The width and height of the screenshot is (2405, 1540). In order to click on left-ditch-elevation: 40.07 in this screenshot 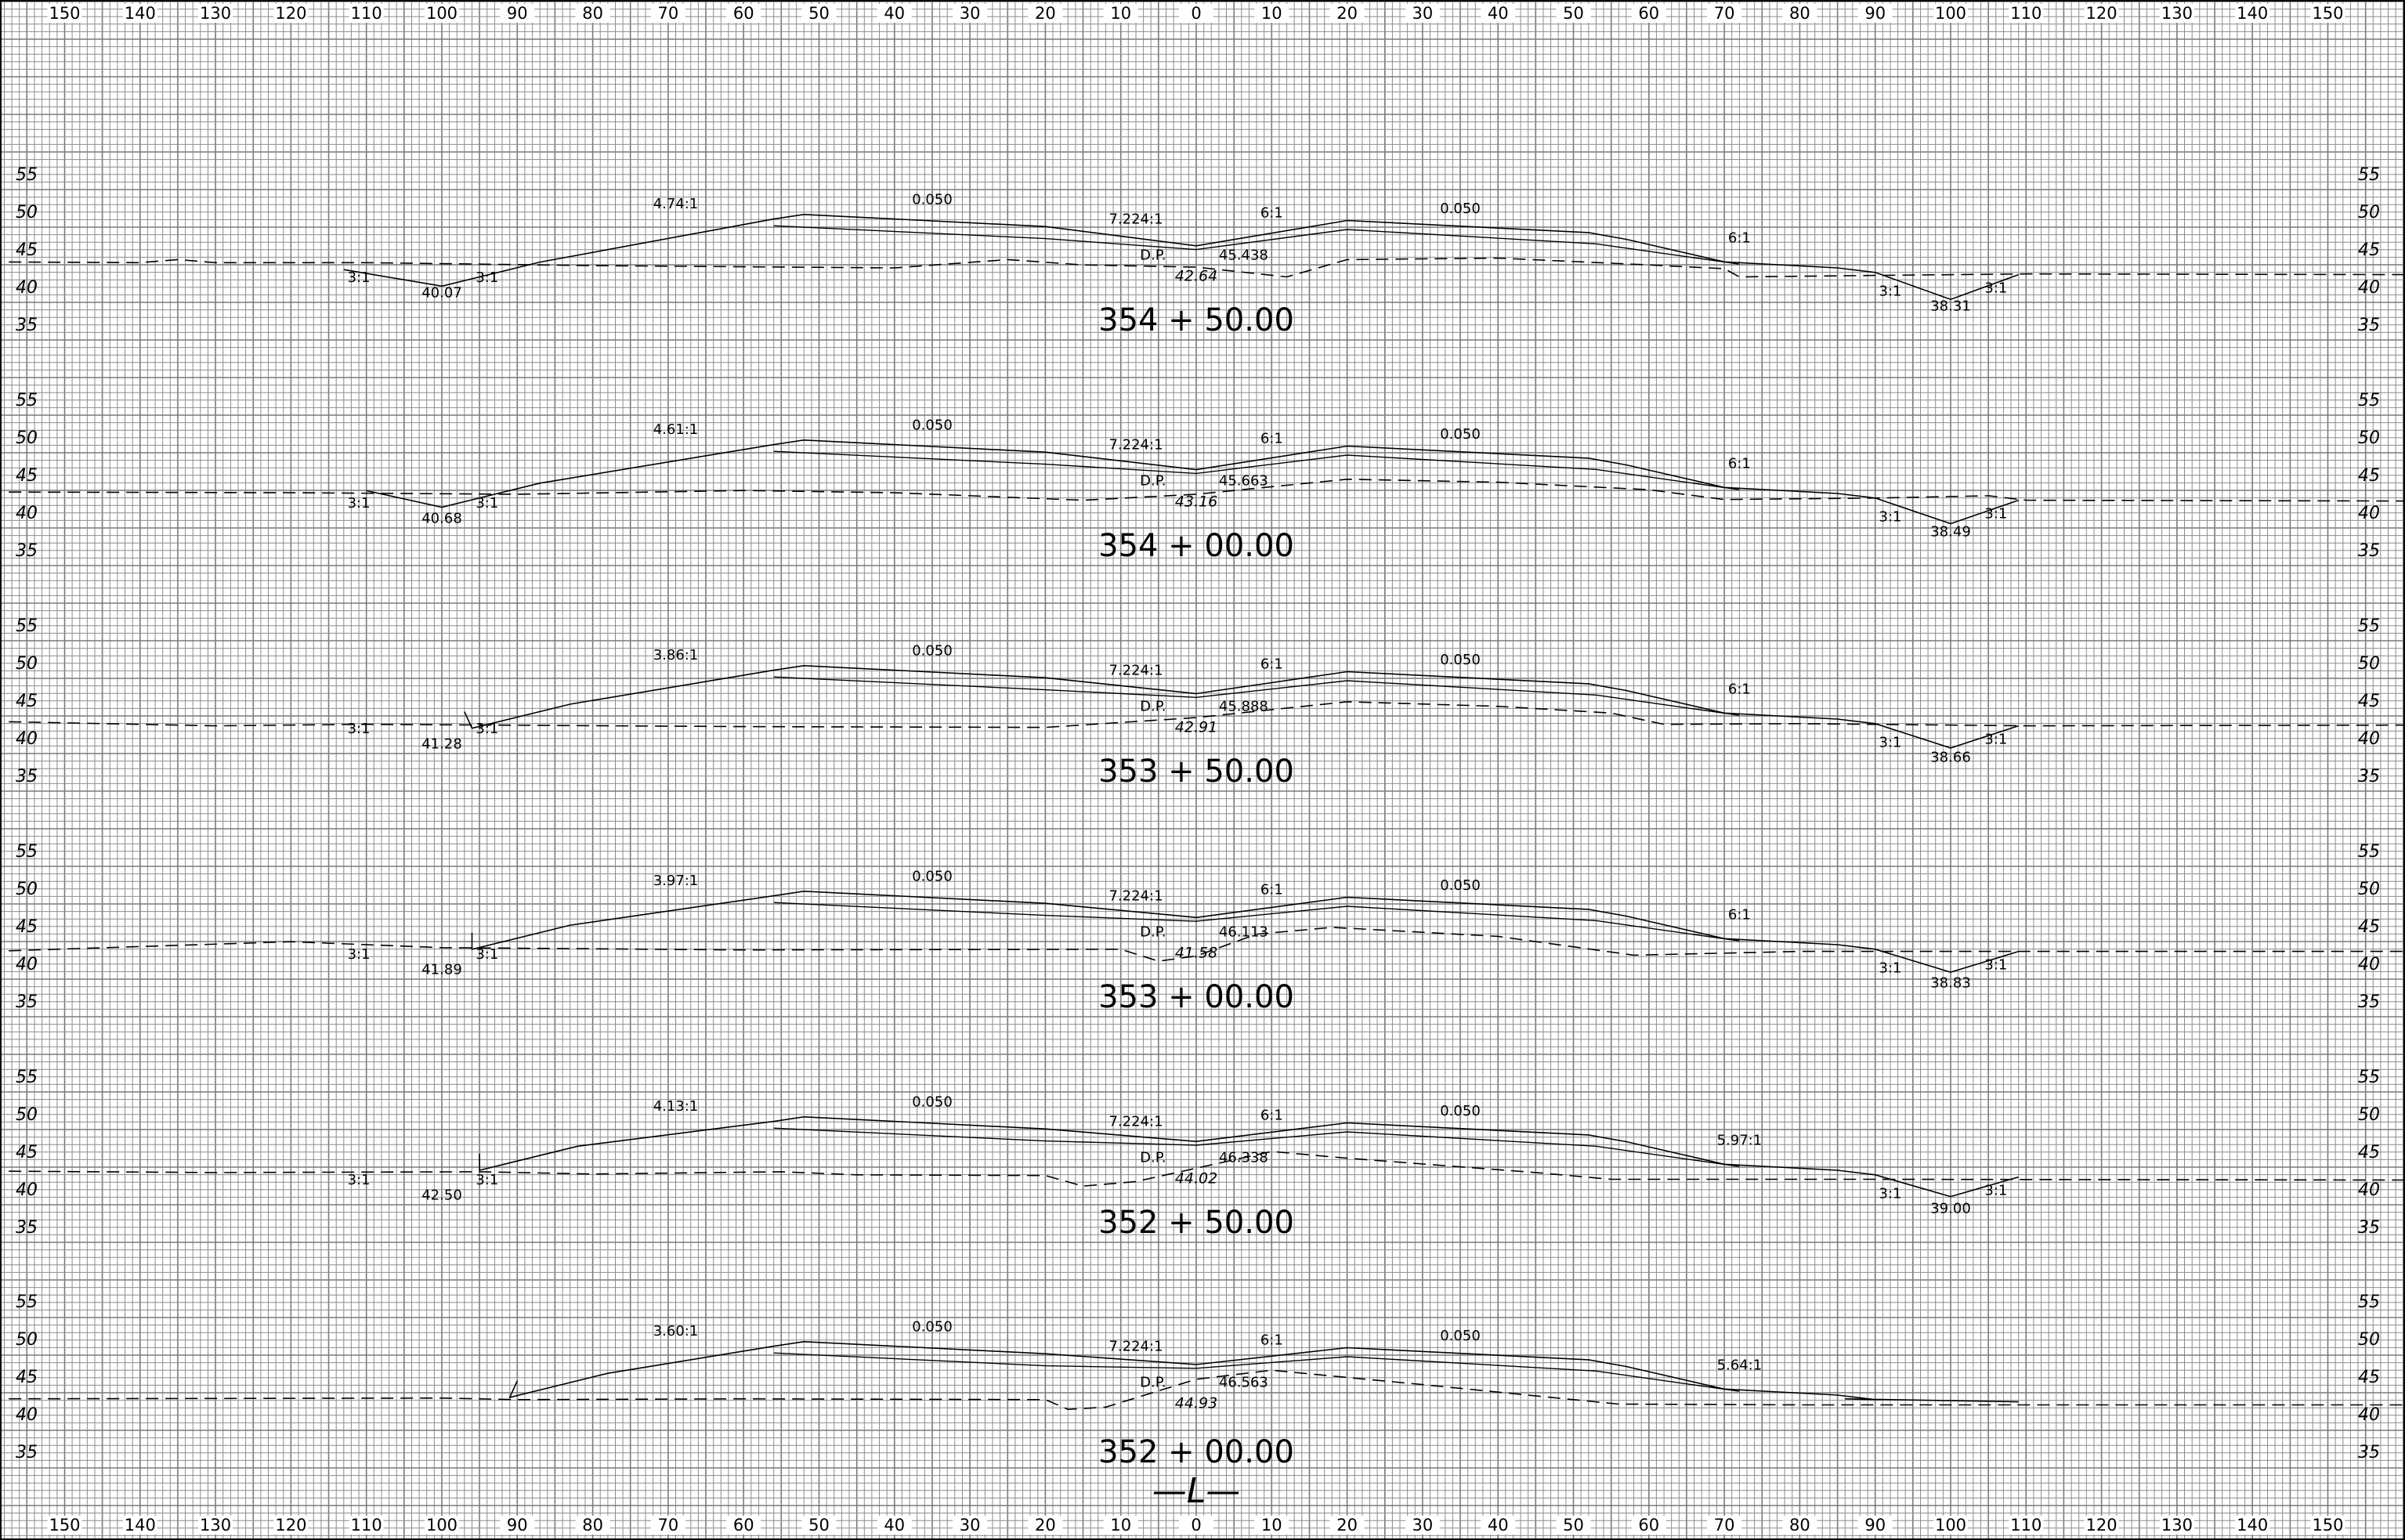, I will do `click(441, 292)`.